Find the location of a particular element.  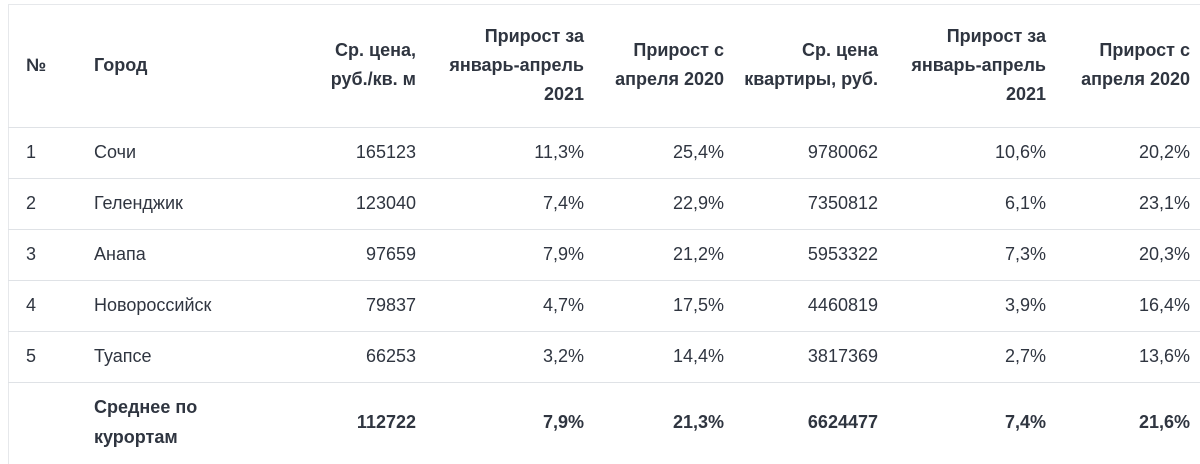

cell-avg-price-flat: 9780062 is located at coordinates (811, 153).